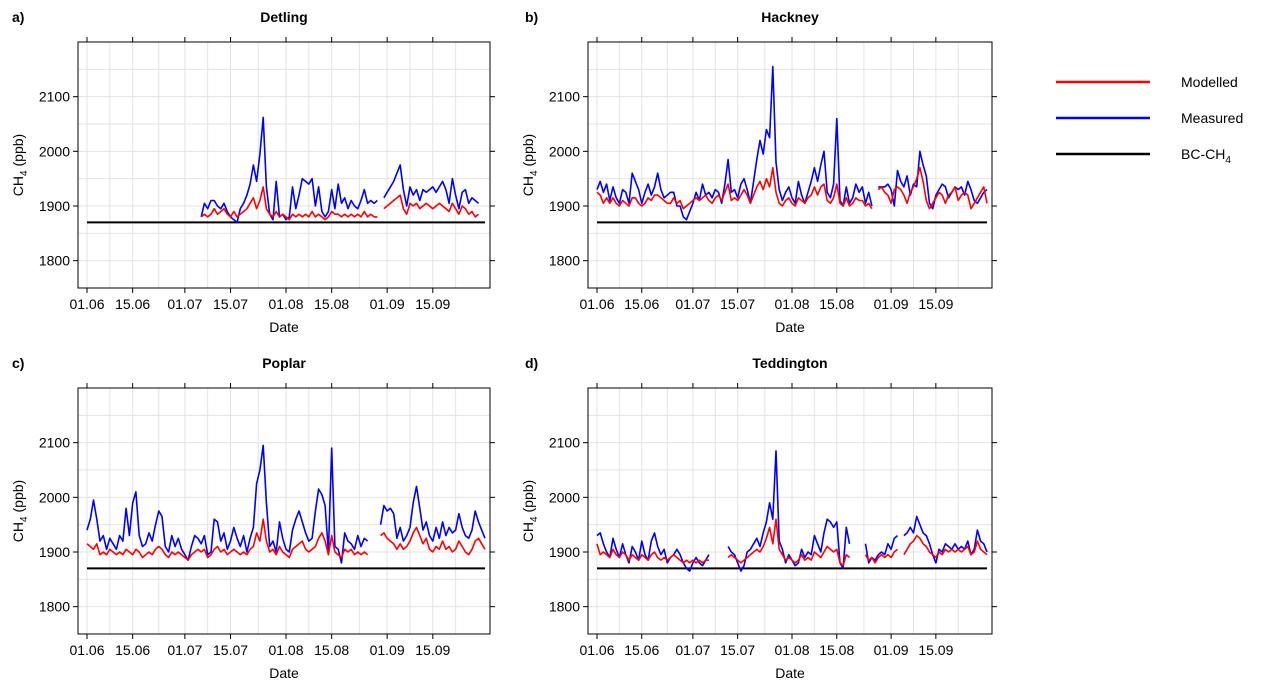  Describe the element at coordinates (789, 363) in the screenshot. I see `chart-title: Teddington` at that location.